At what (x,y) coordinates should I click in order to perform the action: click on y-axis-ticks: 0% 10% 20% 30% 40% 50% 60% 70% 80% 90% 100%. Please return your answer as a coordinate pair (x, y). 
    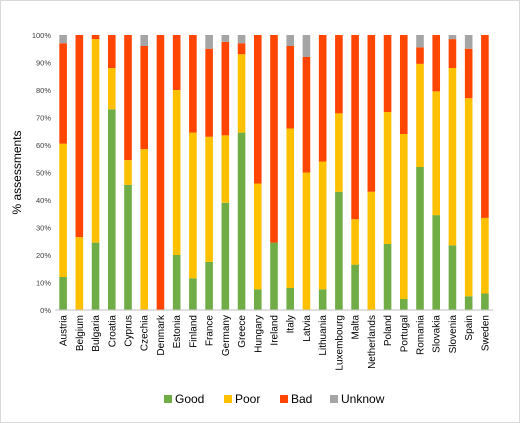
    Looking at the image, I should click on (42, 173).